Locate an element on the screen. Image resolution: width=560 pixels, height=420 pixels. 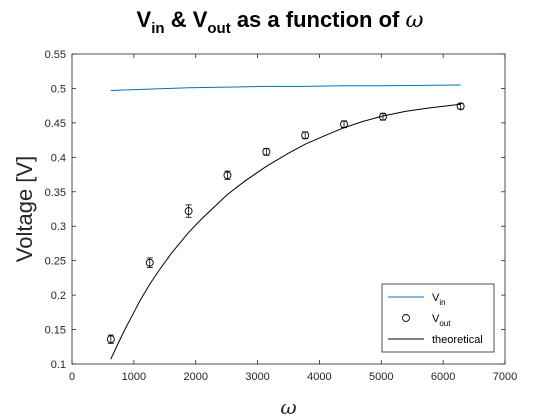
y-axis-label: Voltage [V] is located at coordinates (24, 209).